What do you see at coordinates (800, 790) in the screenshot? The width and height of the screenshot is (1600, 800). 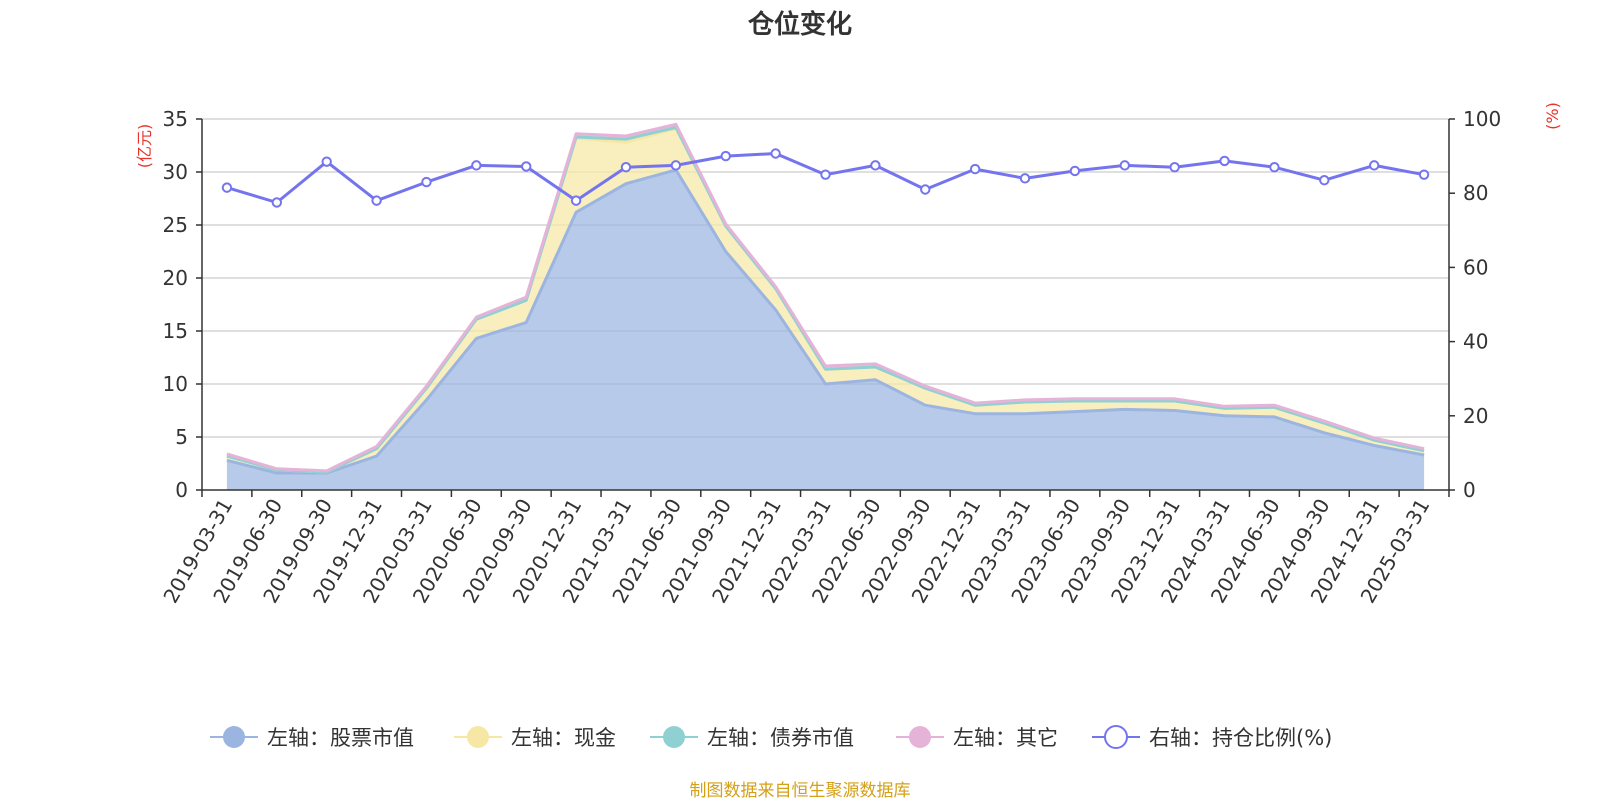 I see `source-note: 制图数据来自恒生聚源数据库` at bounding box center [800, 790].